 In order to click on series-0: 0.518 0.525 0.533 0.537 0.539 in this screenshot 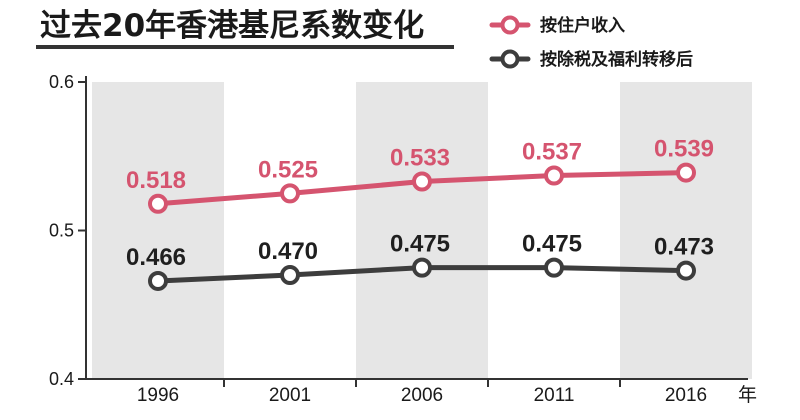, I will do `click(420, 175)`.